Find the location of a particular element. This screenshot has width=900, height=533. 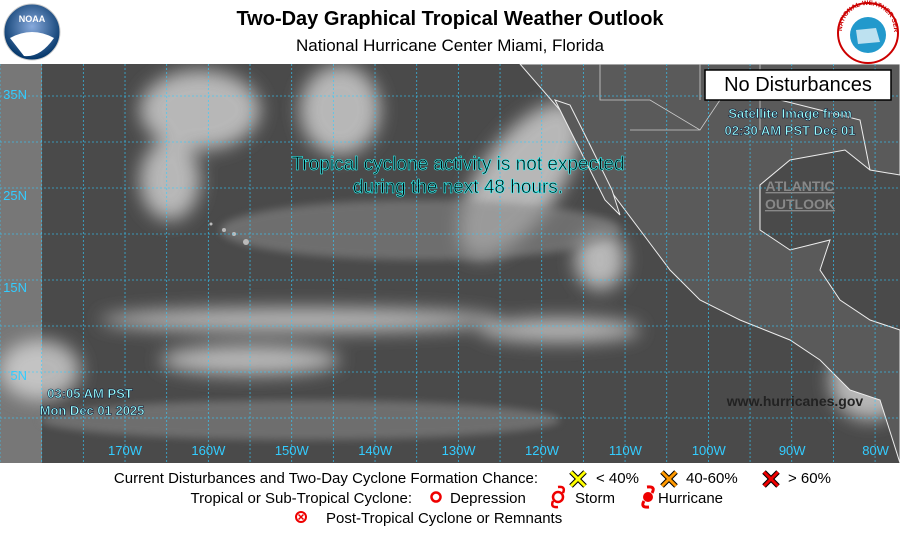

latitude-label: 15N is located at coordinates (15, 287).